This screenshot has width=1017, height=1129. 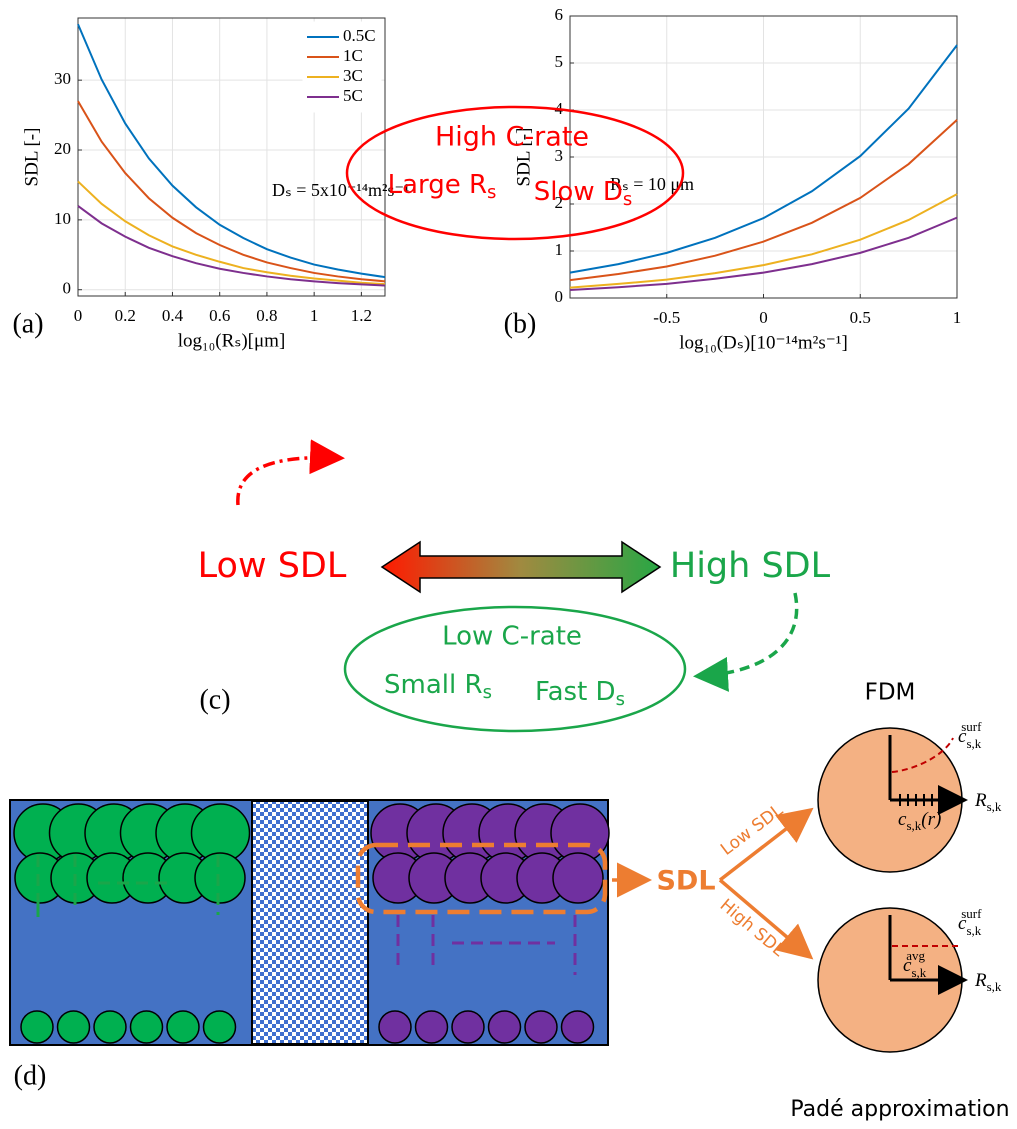 What do you see at coordinates (361, 315) in the screenshot?
I see `x-tick-label: 1.2` at bounding box center [361, 315].